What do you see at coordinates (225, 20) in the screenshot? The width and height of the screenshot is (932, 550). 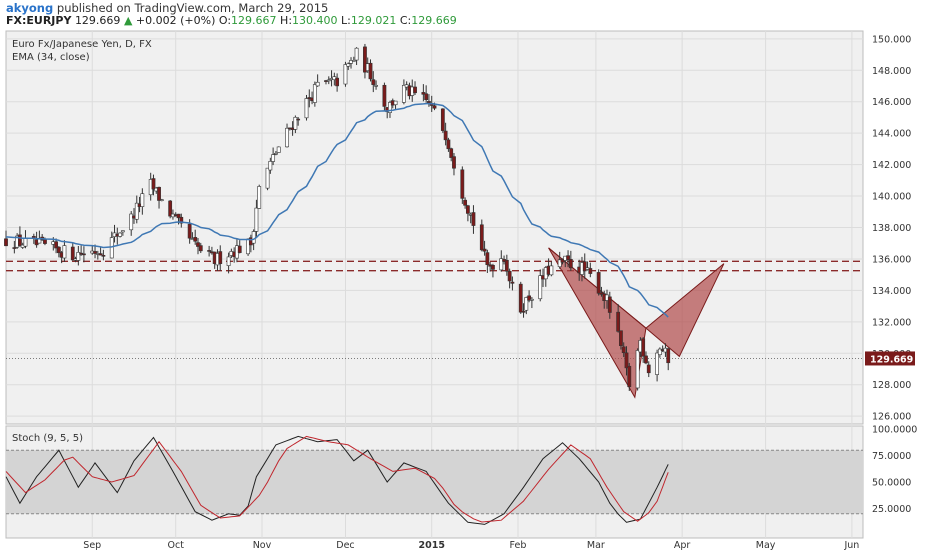 I see `open-label: O:` at bounding box center [225, 20].